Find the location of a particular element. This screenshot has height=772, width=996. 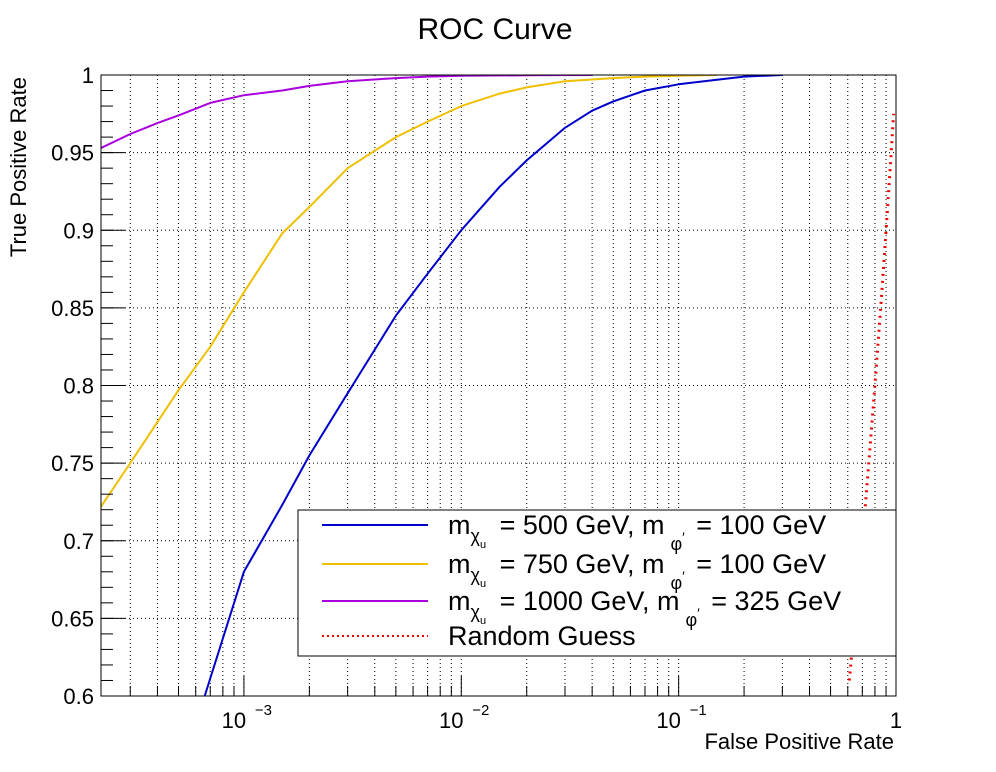

x-tick-label-exponent: −3 is located at coordinates (263, 710).